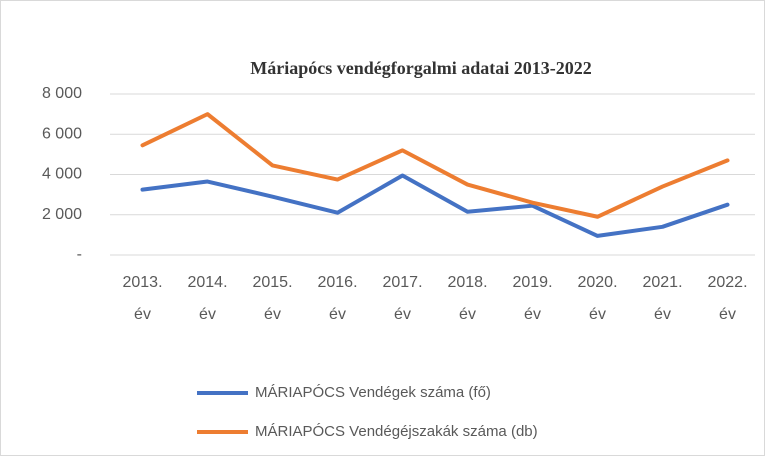  What do you see at coordinates (435, 205) in the screenshot?
I see `data-line` at bounding box center [435, 205].